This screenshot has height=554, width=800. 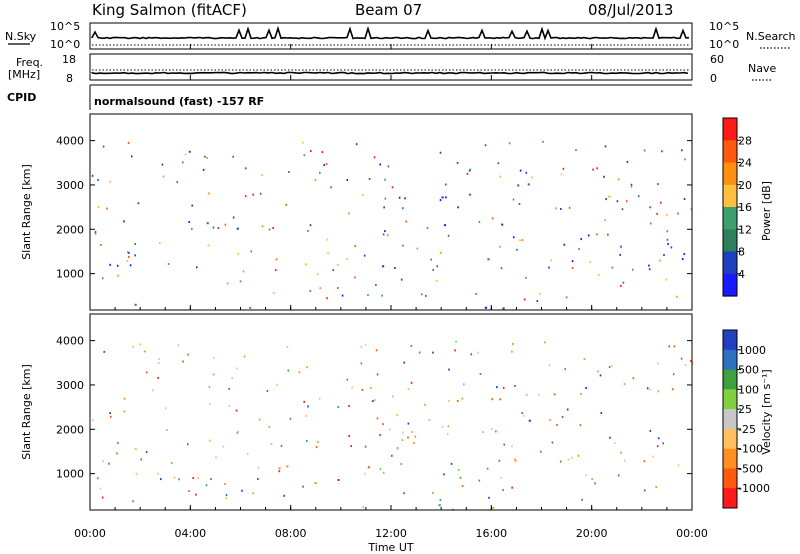 What do you see at coordinates (21, 97) in the screenshot?
I see `cpid-label: CPID` at bounding box center [21, 97].